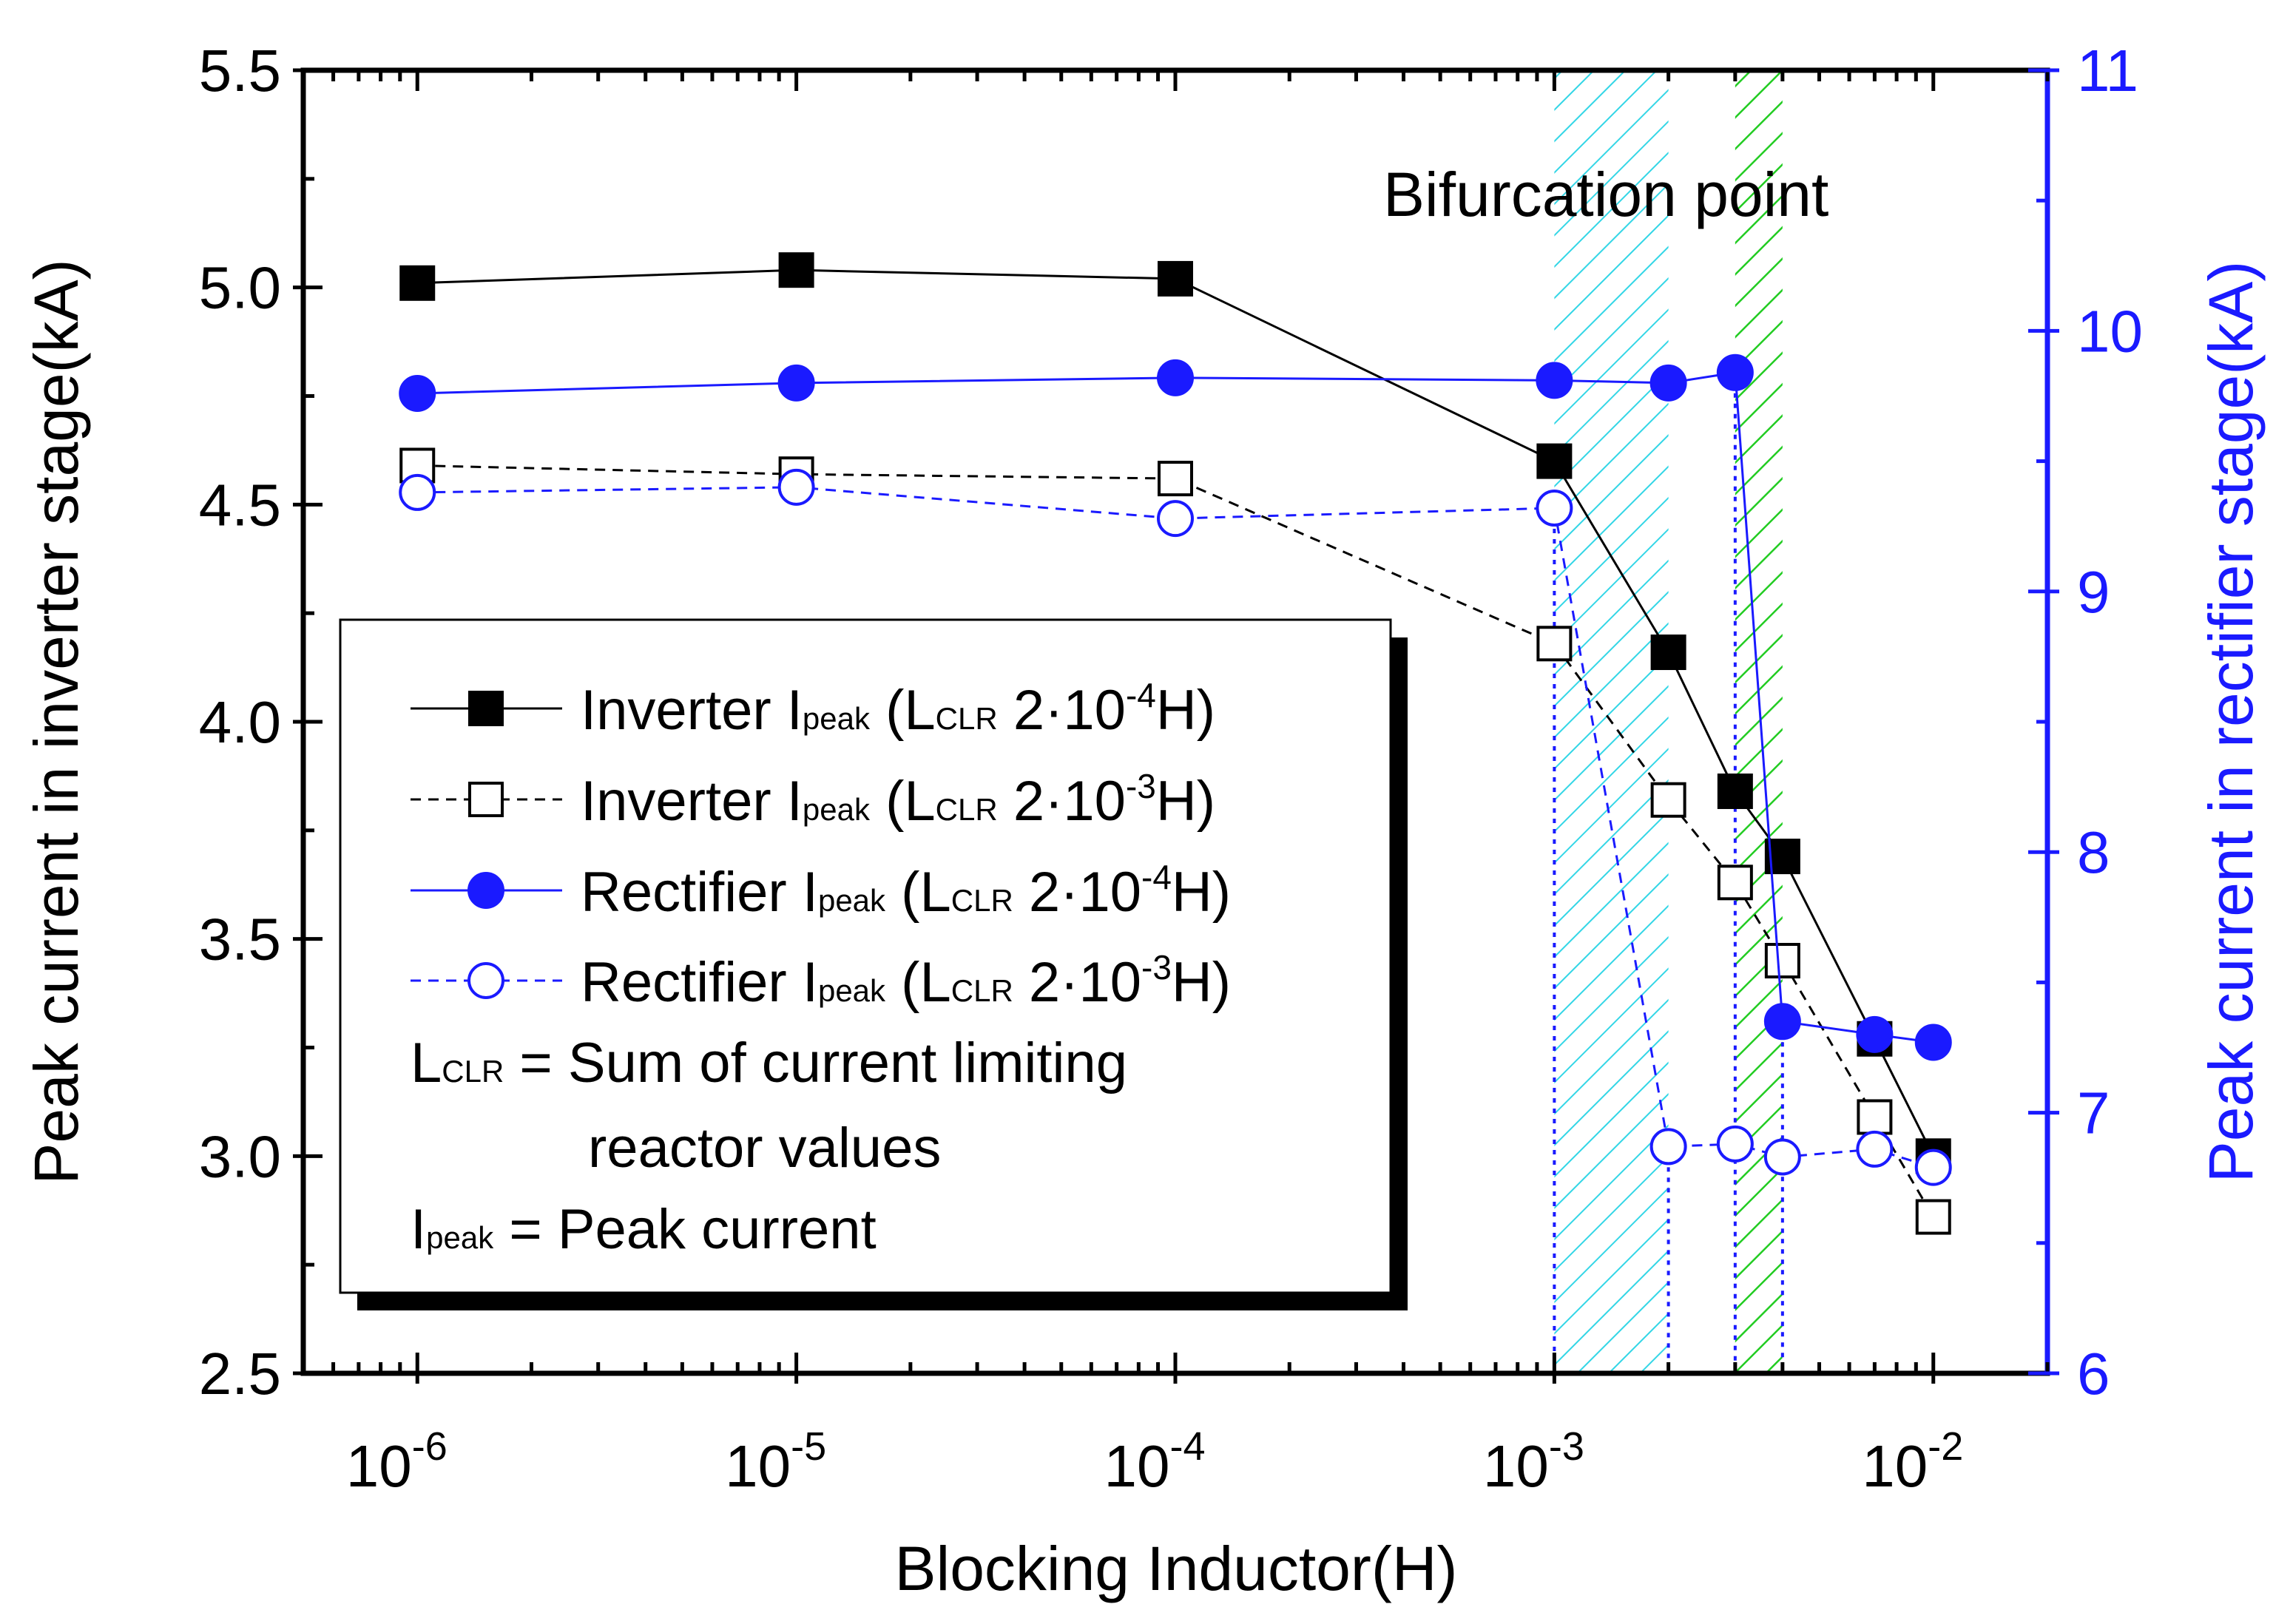 The width and height of the screenshot is (2293, 1624). What do you see at coordinates (1668, 721) in the screenshot?
I see `shaded-regions` at bounding box center [1668, 721].